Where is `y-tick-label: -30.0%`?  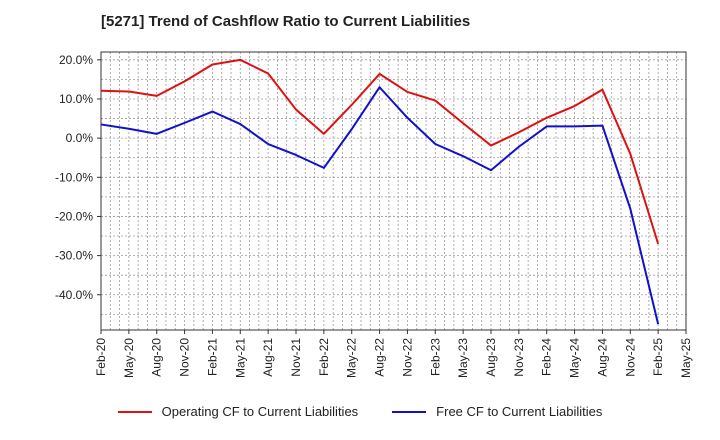
y-tick-label: -30.0% is located at coordinates (74, 256).